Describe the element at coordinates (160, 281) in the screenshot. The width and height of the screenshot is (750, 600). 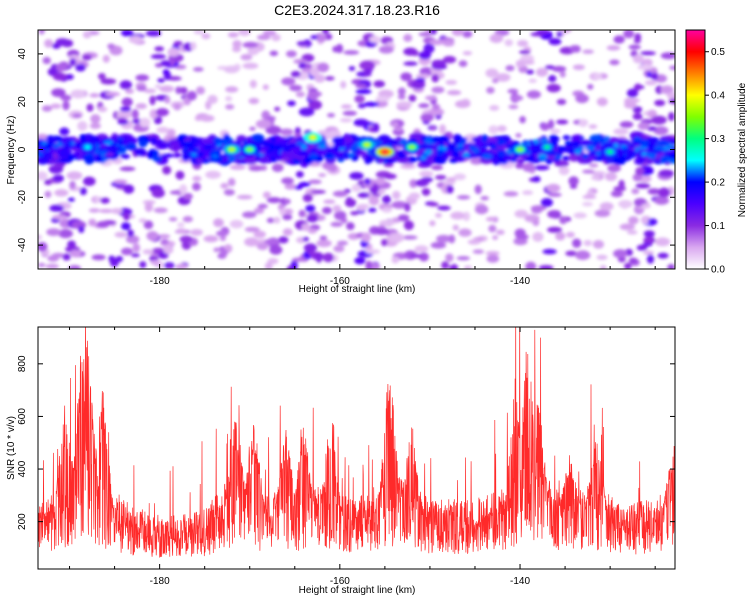
I see `heatmap-x-tick-label: -180` at that location.